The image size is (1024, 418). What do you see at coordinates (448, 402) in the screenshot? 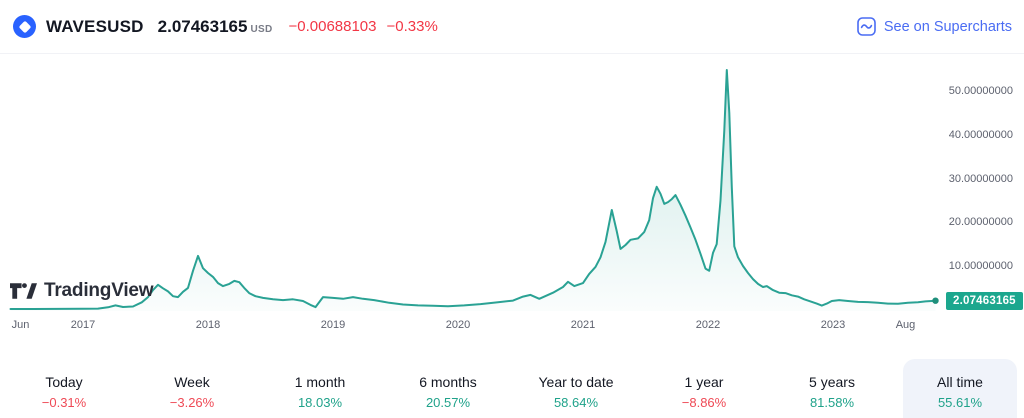
I see `period-change: 20.57%` at bounding box center [448, 402].